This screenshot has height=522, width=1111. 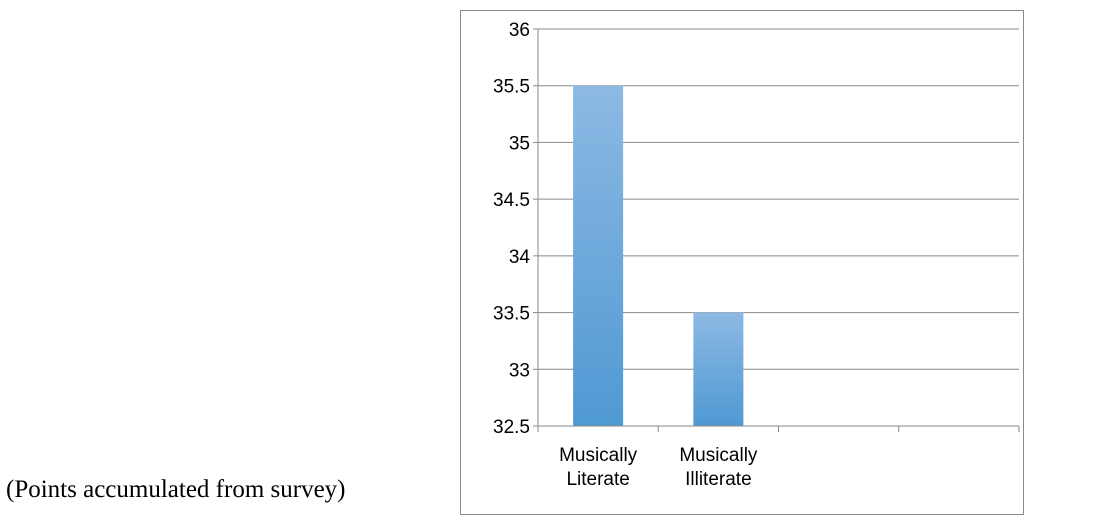 What do you see at coordinates (520, 257) in the screenshot?
I see `y-tick-label: 34` at bounding box center [520, 257].